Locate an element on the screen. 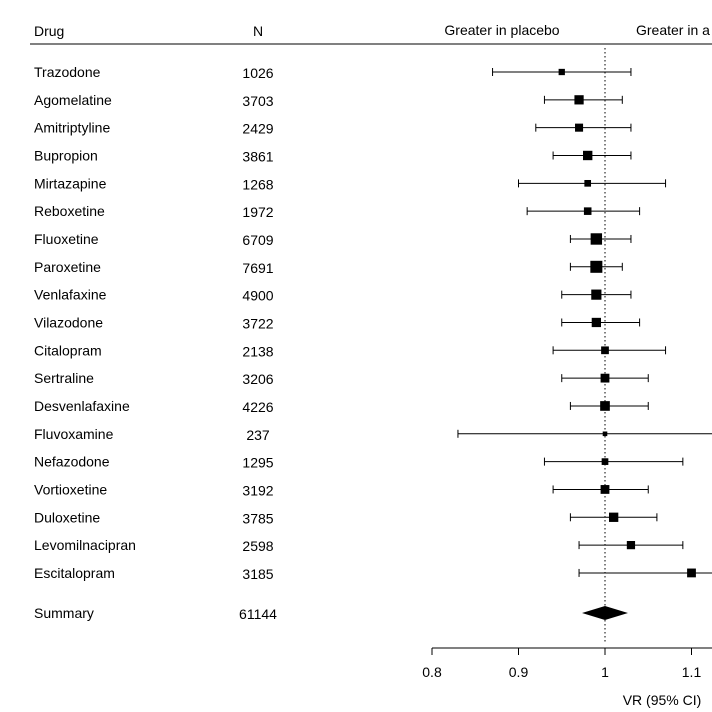 This screenshot has width=712, height=712. n-value: 3206 is located at coordinates (257, 379).